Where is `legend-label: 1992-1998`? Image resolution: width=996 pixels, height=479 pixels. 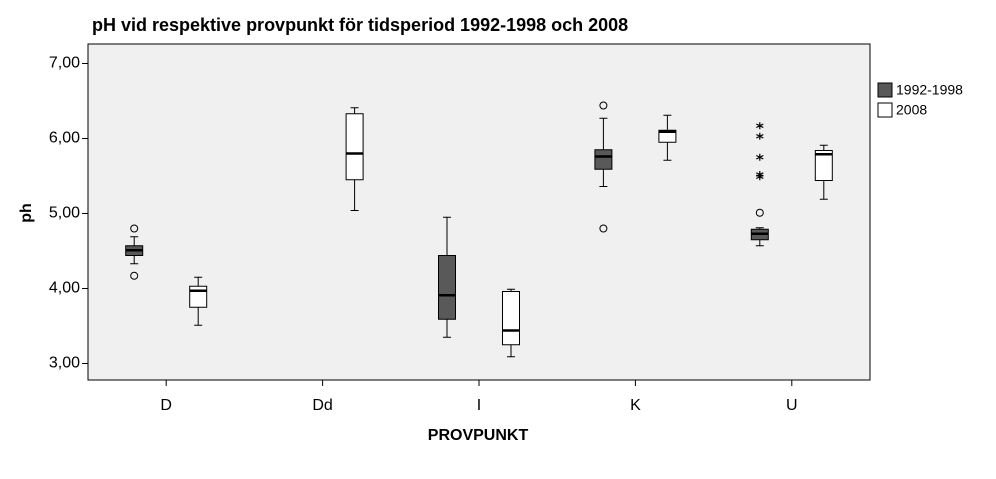
legend-label: 1992-1998 is located at coordinates (929, 90).